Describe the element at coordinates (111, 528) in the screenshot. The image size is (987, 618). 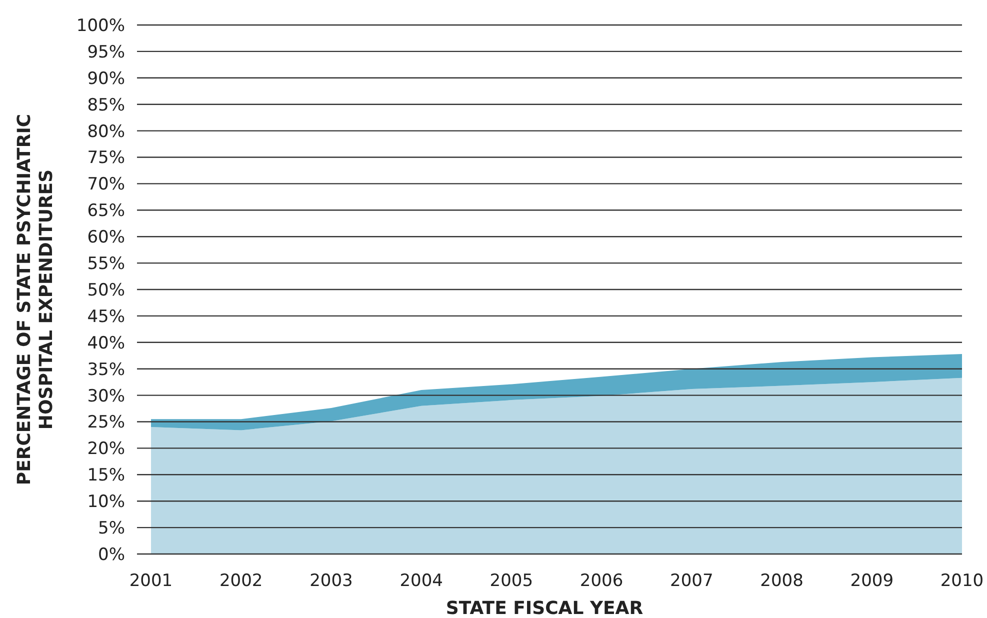
I see `y-tick-label: 5%` at that location.